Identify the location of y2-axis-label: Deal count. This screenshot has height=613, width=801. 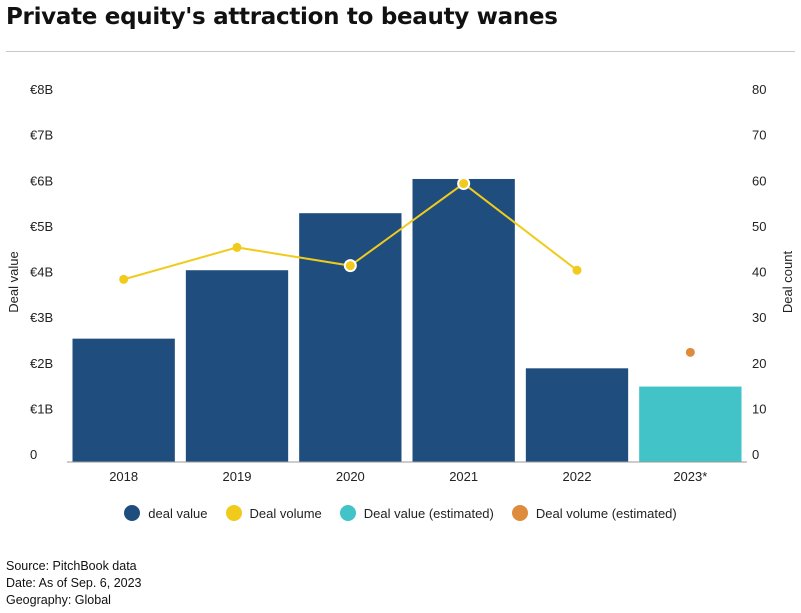
(787, 282).